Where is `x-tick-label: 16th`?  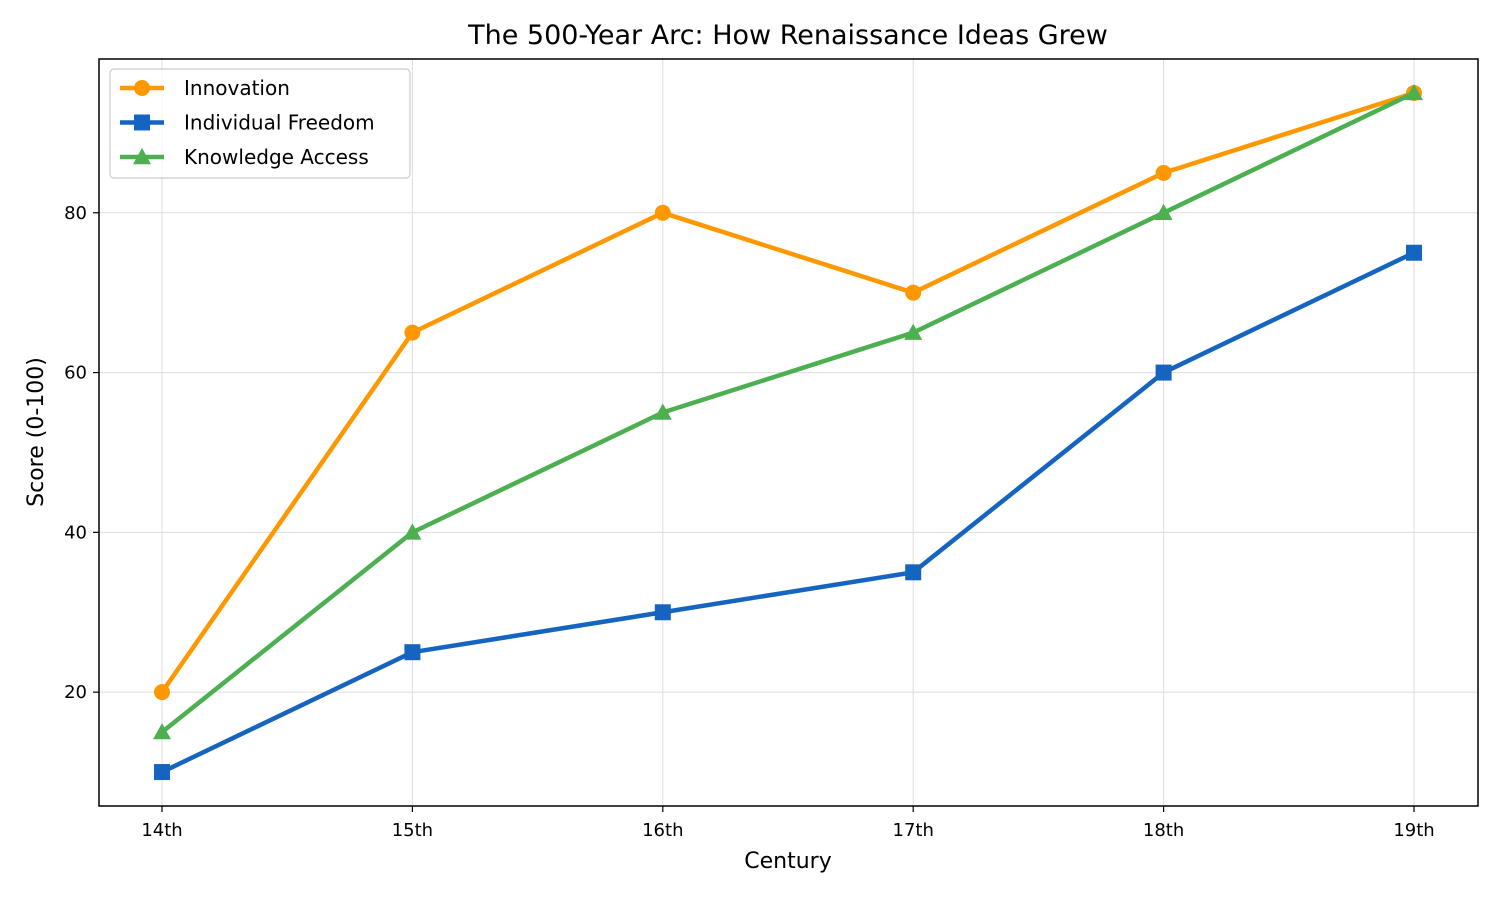
x-tick-label: 16th is located at coordinates (662, 830).